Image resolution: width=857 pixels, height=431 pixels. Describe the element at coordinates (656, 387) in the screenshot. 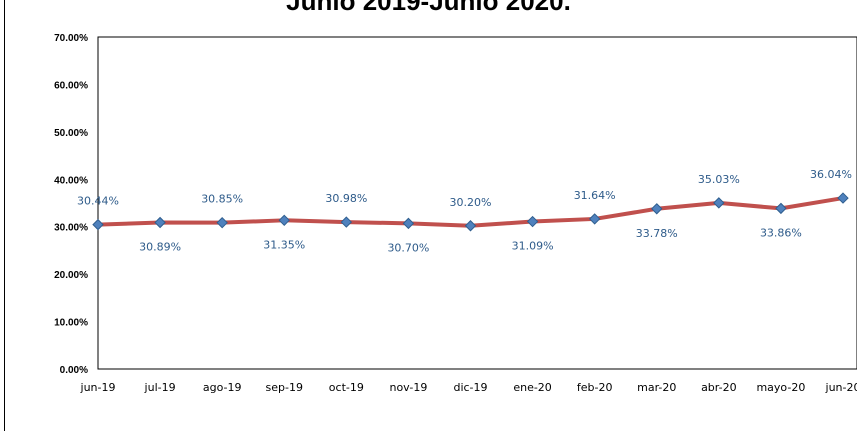

I see `x-tick-label: mar-20` at that location.